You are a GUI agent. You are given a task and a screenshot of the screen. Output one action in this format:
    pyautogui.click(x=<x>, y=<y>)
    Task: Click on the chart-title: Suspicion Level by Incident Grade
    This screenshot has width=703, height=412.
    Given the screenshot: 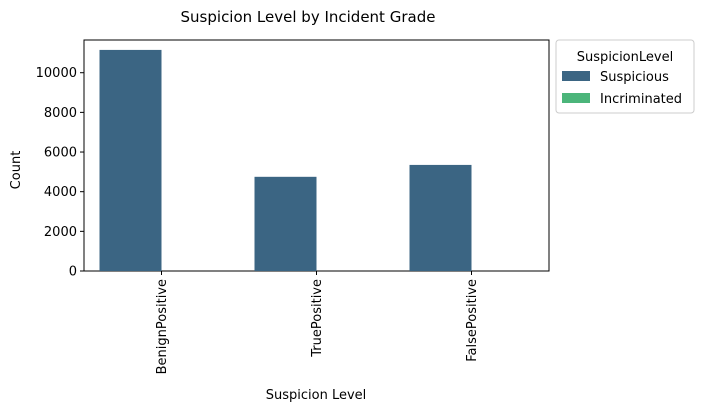 What is the action you would take?
    pyautogui.click(x=308, y=17)
    